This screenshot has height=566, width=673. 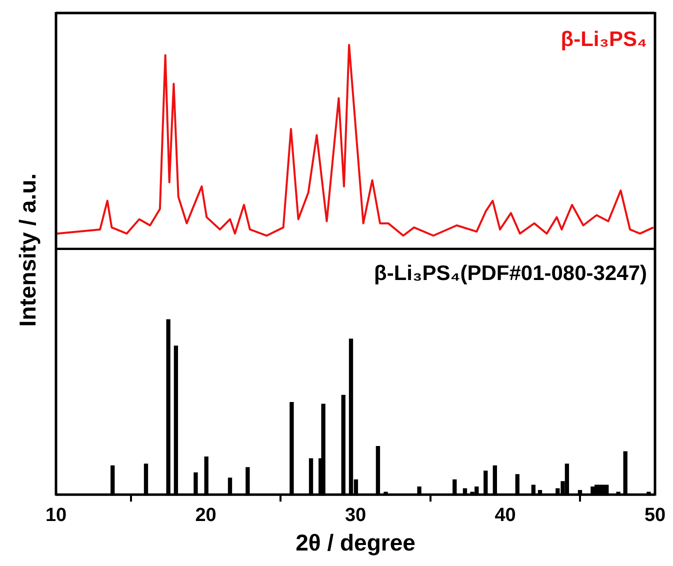 What do you see at coordinates (355, 515) in the screenshot?
I see `x-tick-label: 30` at bounding box center [355, 515].